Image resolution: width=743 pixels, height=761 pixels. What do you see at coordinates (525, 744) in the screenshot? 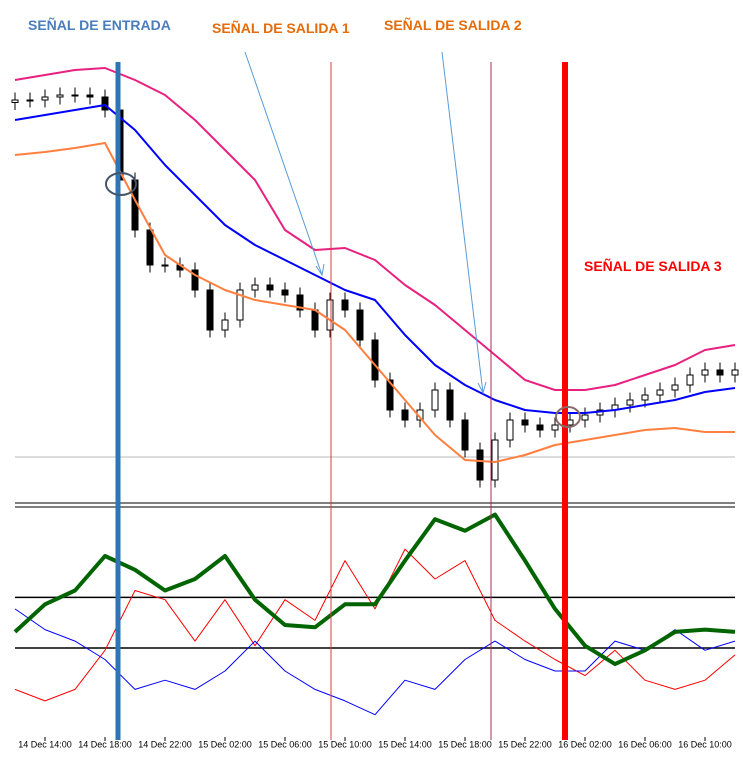
I see `x-tick-label: 15 Dec 22:00` at bounding box center [525, 744].